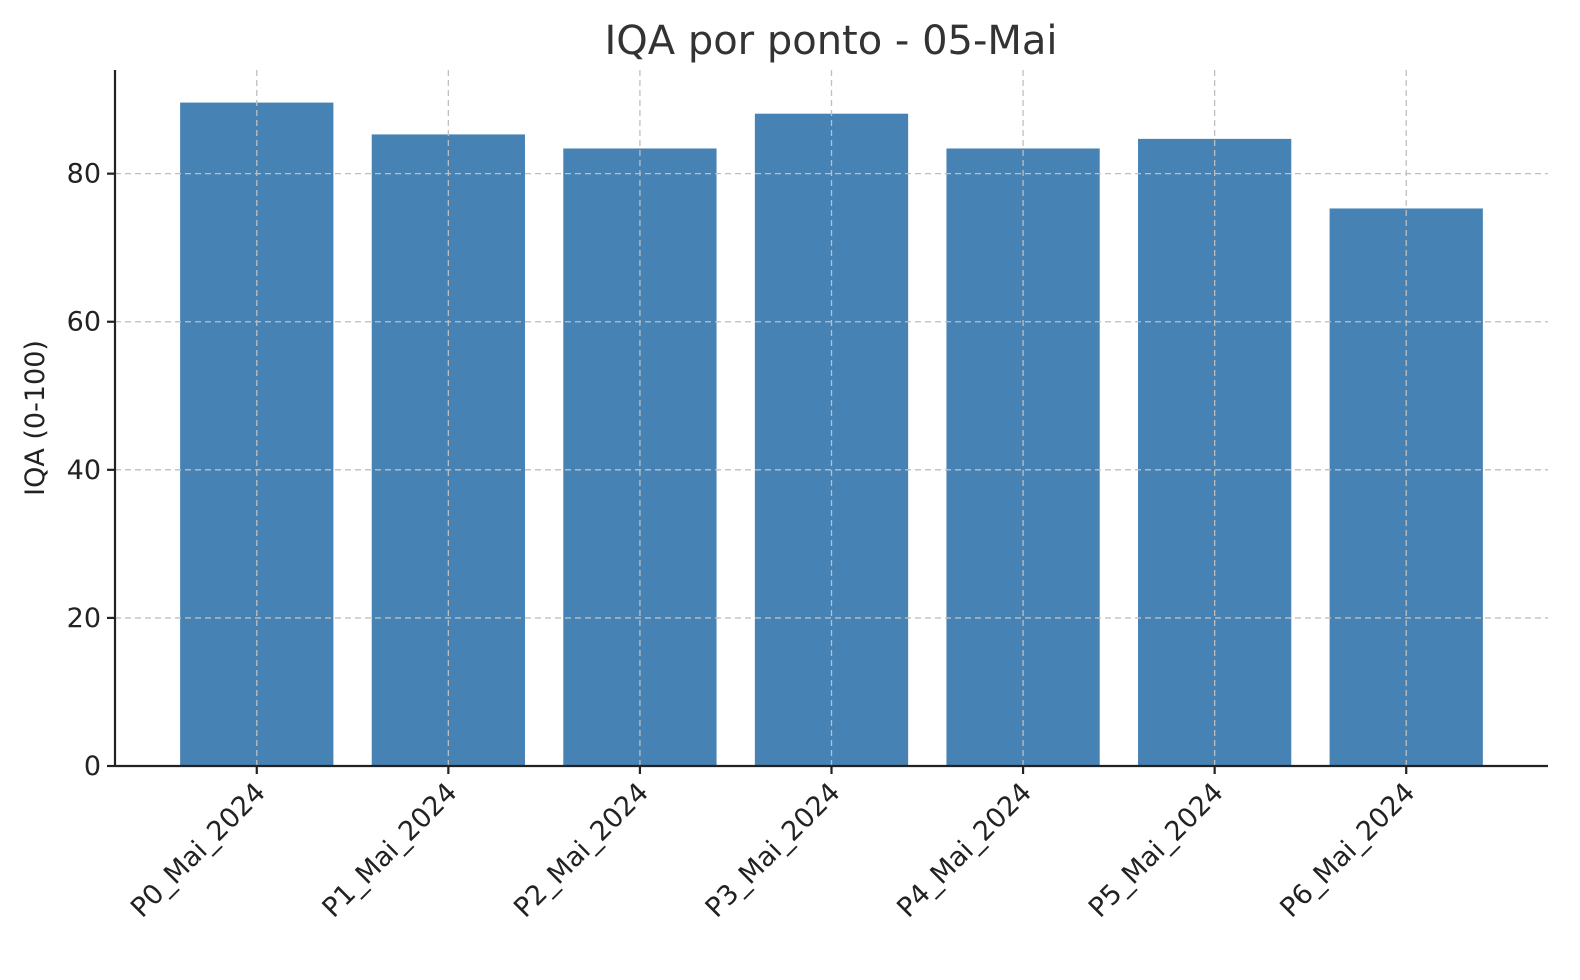 The image size is (1580, 980). I want to click on y-axis-label: IQA (0-100), so click(35, 418).